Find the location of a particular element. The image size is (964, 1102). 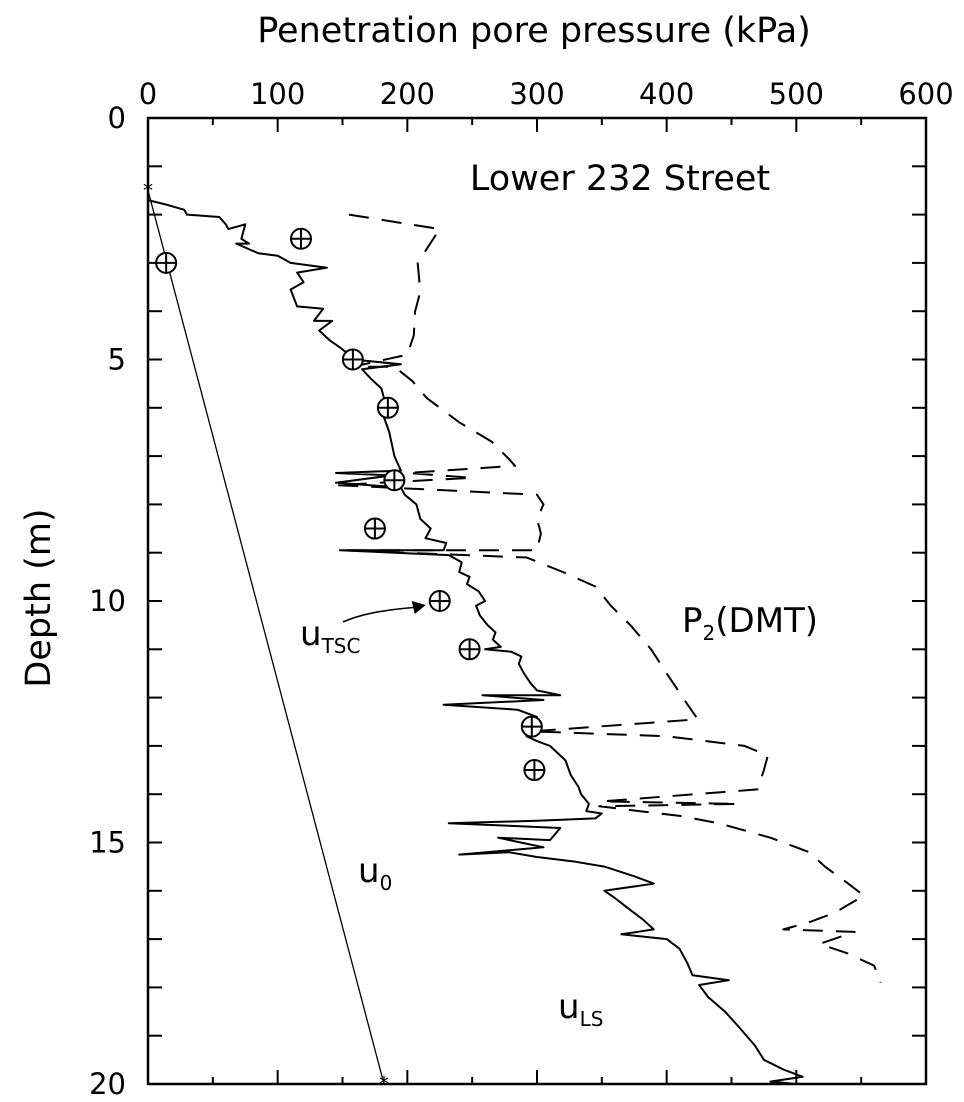

y-tick-label-4: 20 is located at coordinates (107, 1084).